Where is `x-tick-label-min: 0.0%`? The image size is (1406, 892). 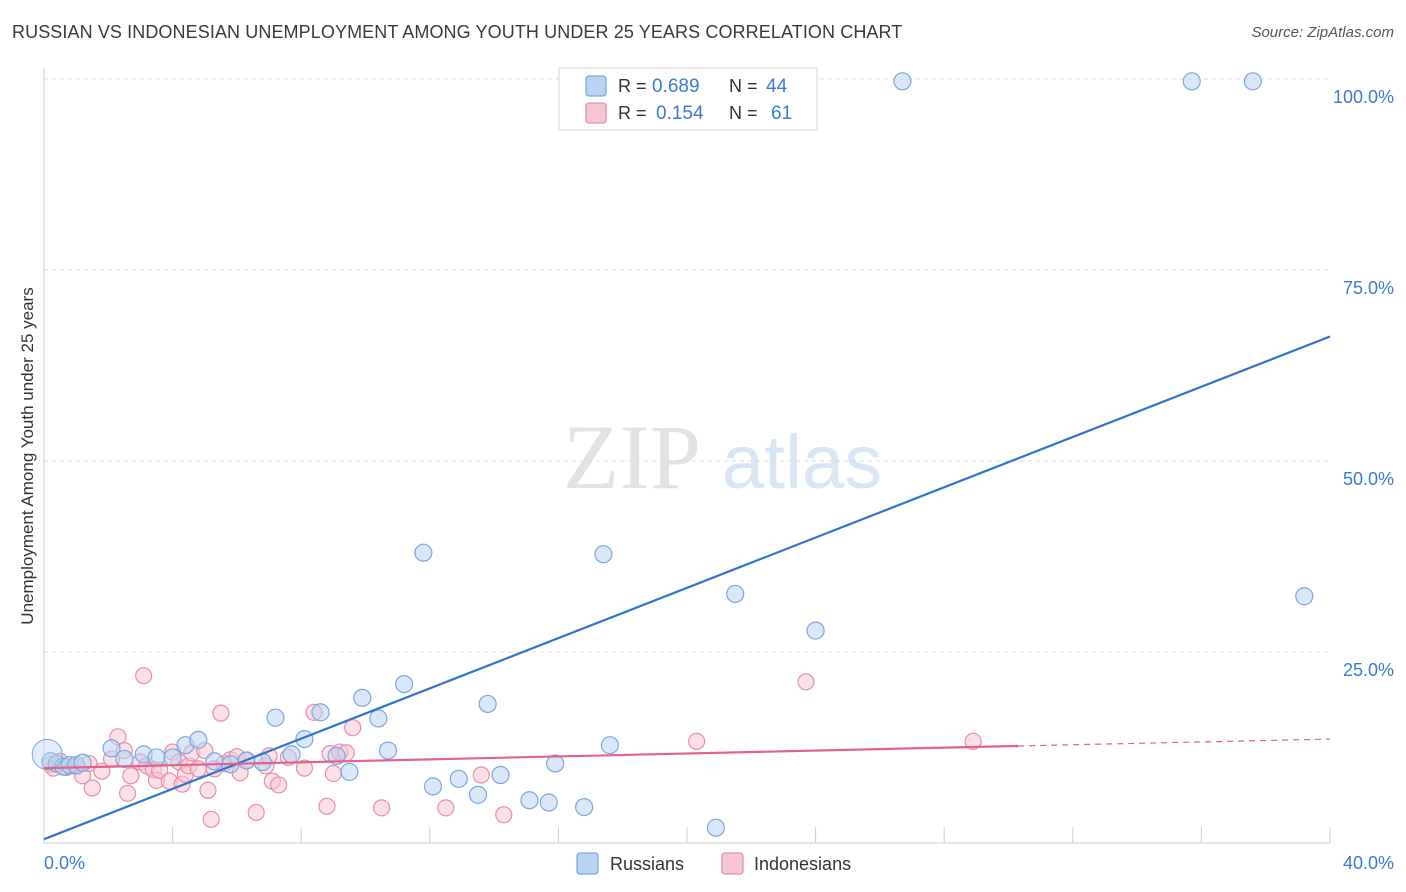
x-tick-label-min: 0.0% is located at coordinates (64, 863).